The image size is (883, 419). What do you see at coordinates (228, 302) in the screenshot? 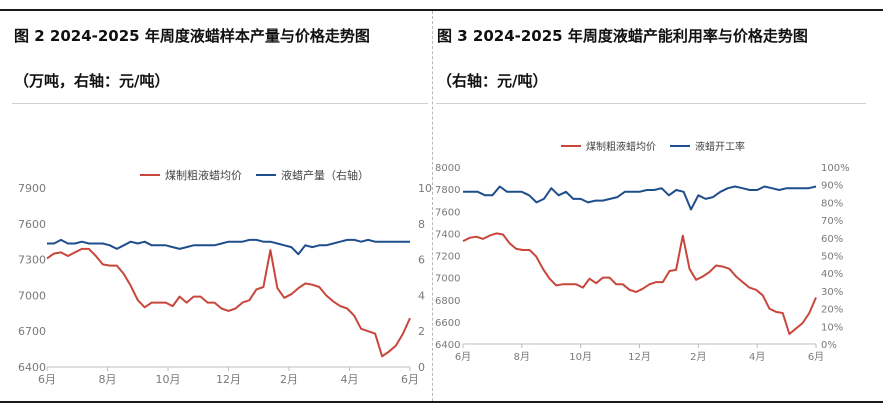
I see `left-price-series-line` at bounding box center [228, 302].